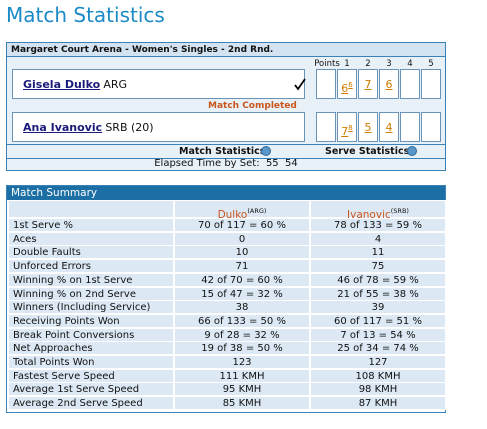  I want to click on stat-label: Aces, so click(91, 238).